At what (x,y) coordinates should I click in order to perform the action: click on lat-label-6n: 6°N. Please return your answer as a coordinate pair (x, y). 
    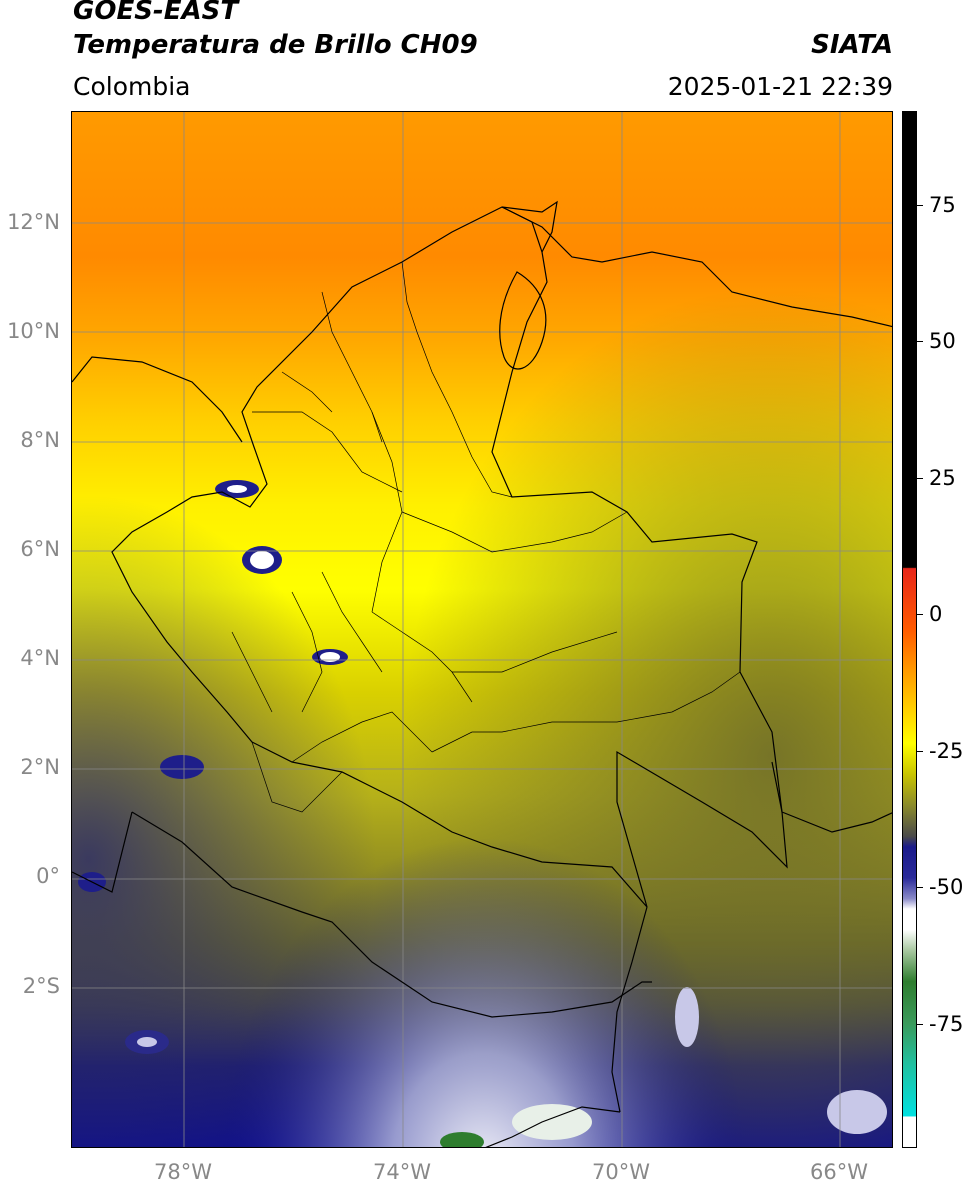
    Looking at the image, I should click on (40, 549).